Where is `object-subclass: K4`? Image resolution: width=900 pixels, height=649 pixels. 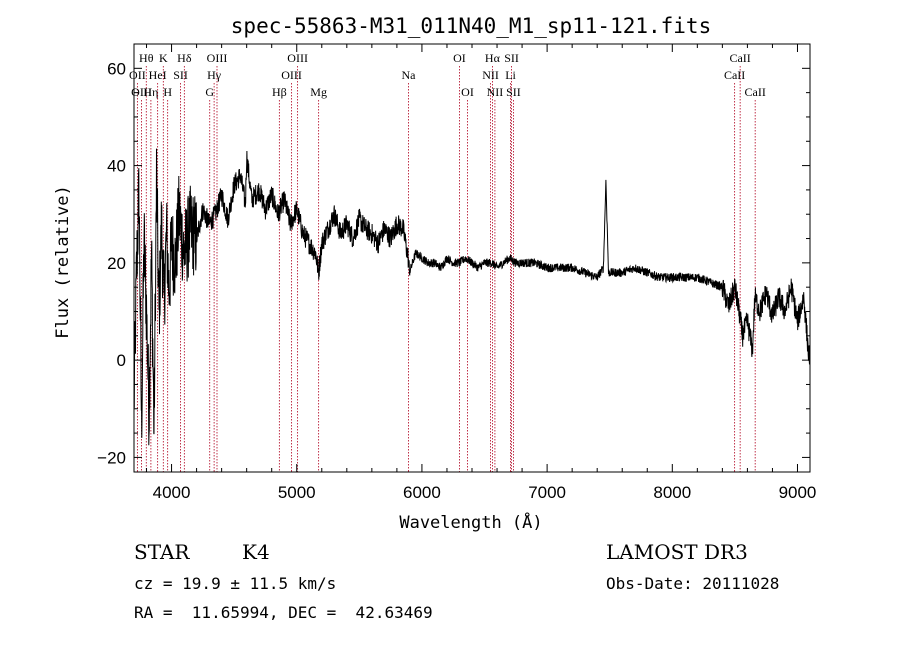 object-subclass: K4 is located at coordinates (256, 552).